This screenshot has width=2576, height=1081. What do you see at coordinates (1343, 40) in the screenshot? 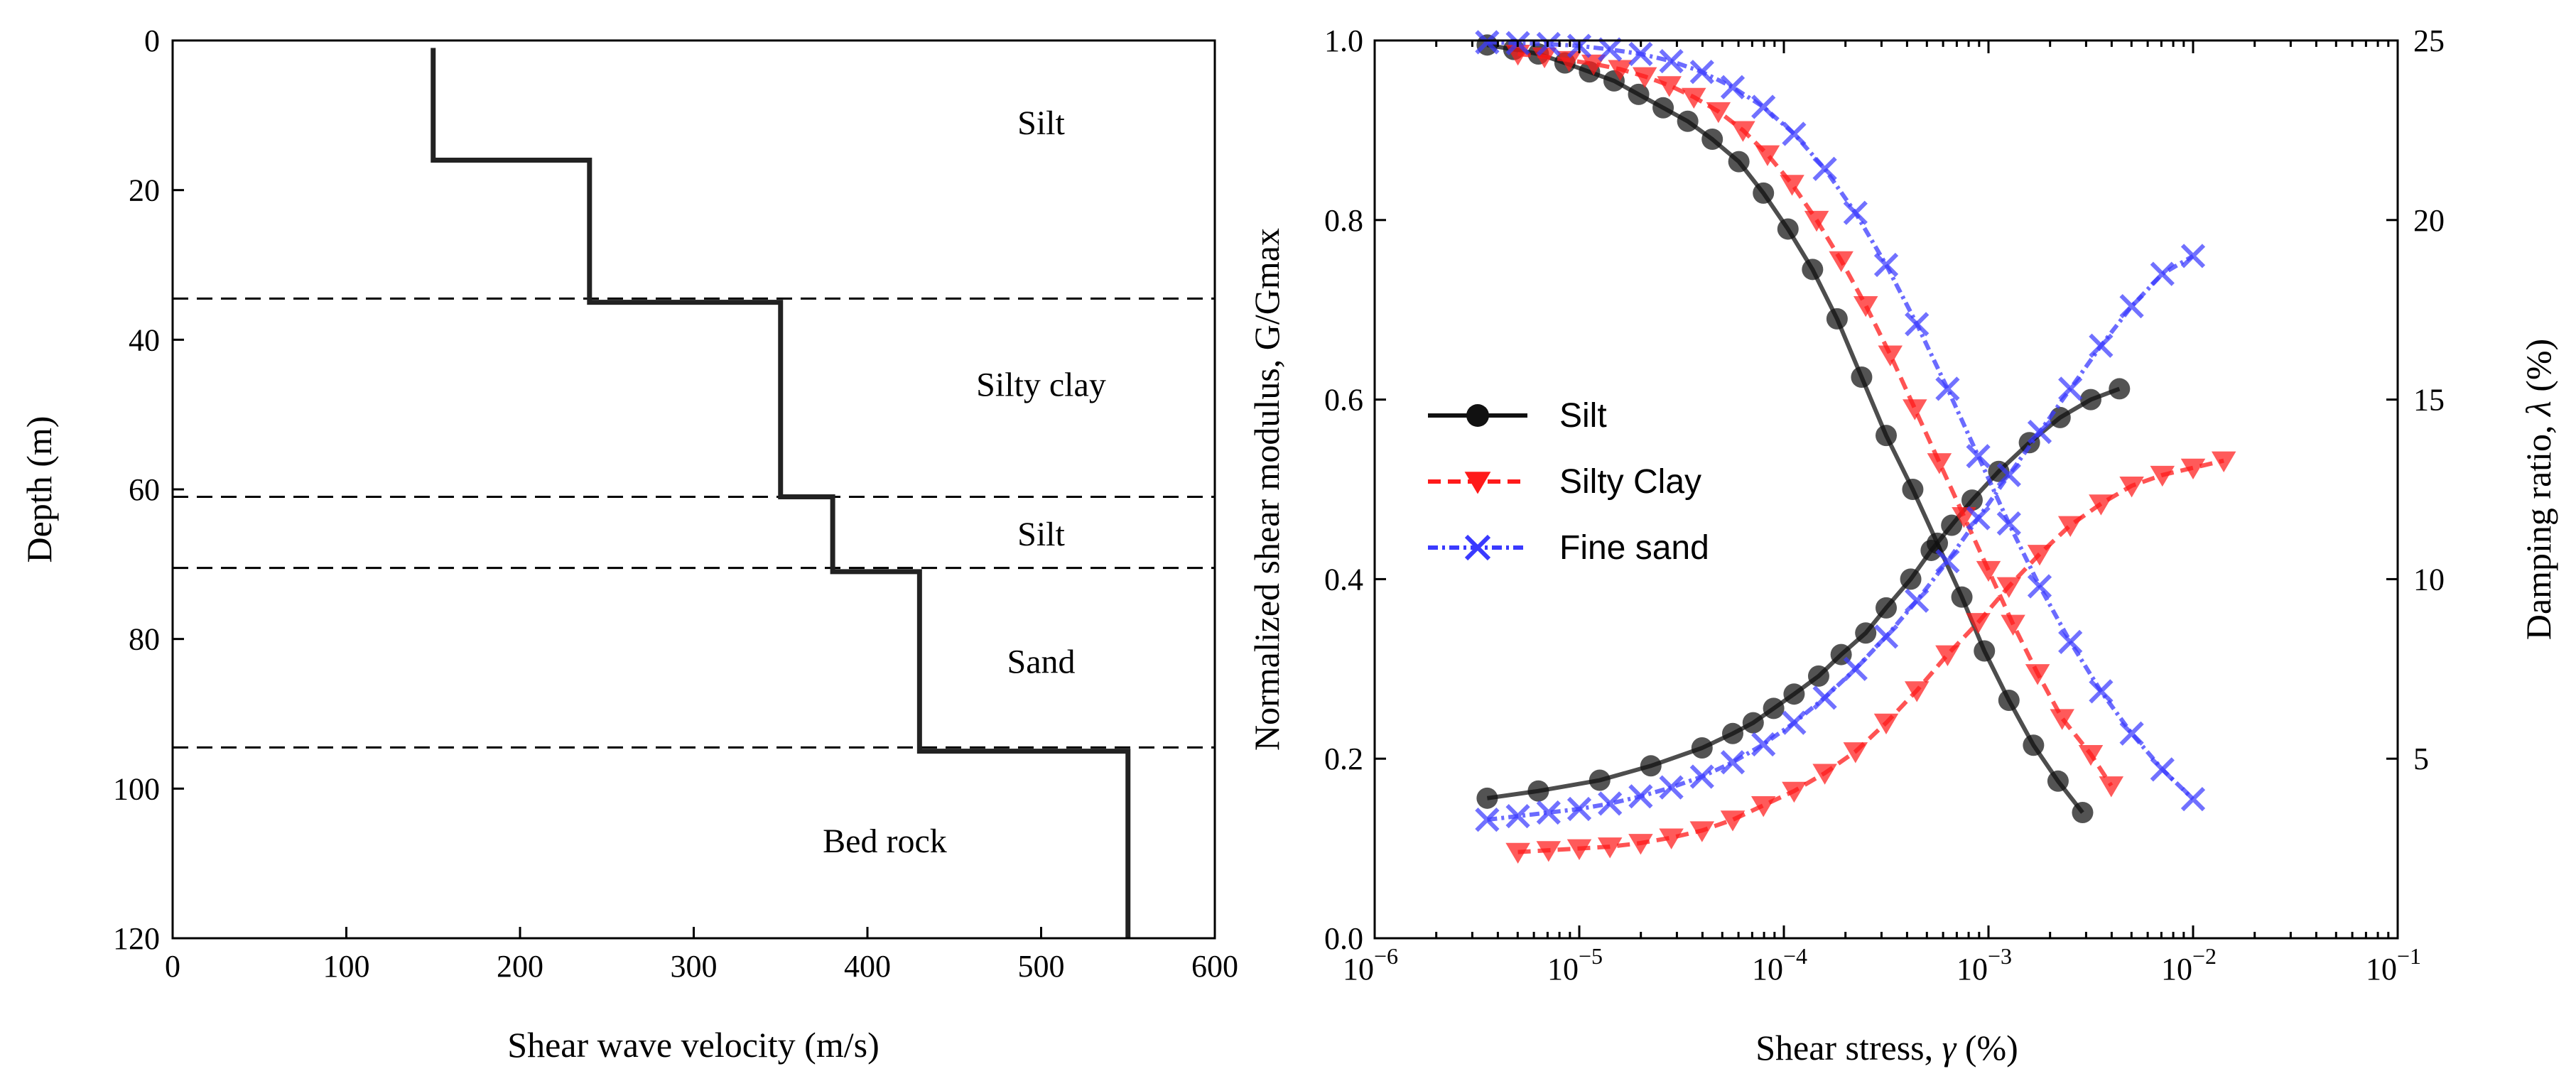
I see `y-tick-label: 1.0` at bounding box center [1343, 40].